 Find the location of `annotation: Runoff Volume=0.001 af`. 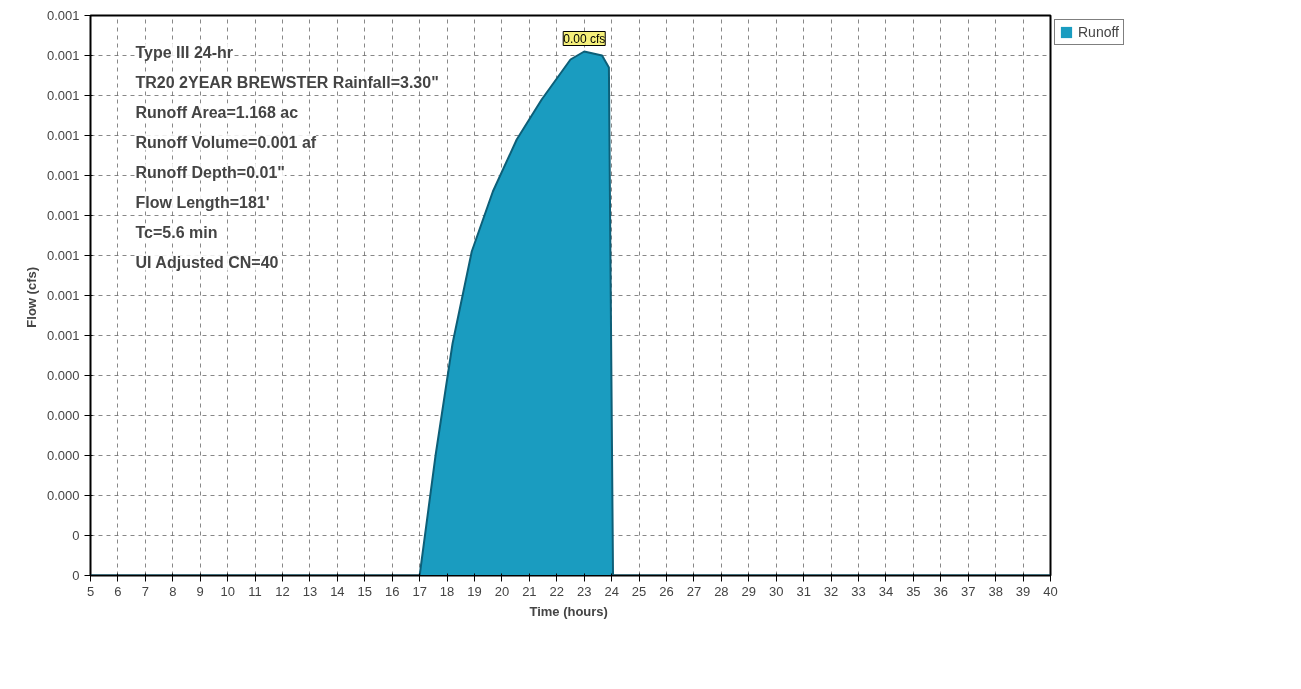

annotation: Runoff Volume=0.001 af is located at coordinates (226, 142).